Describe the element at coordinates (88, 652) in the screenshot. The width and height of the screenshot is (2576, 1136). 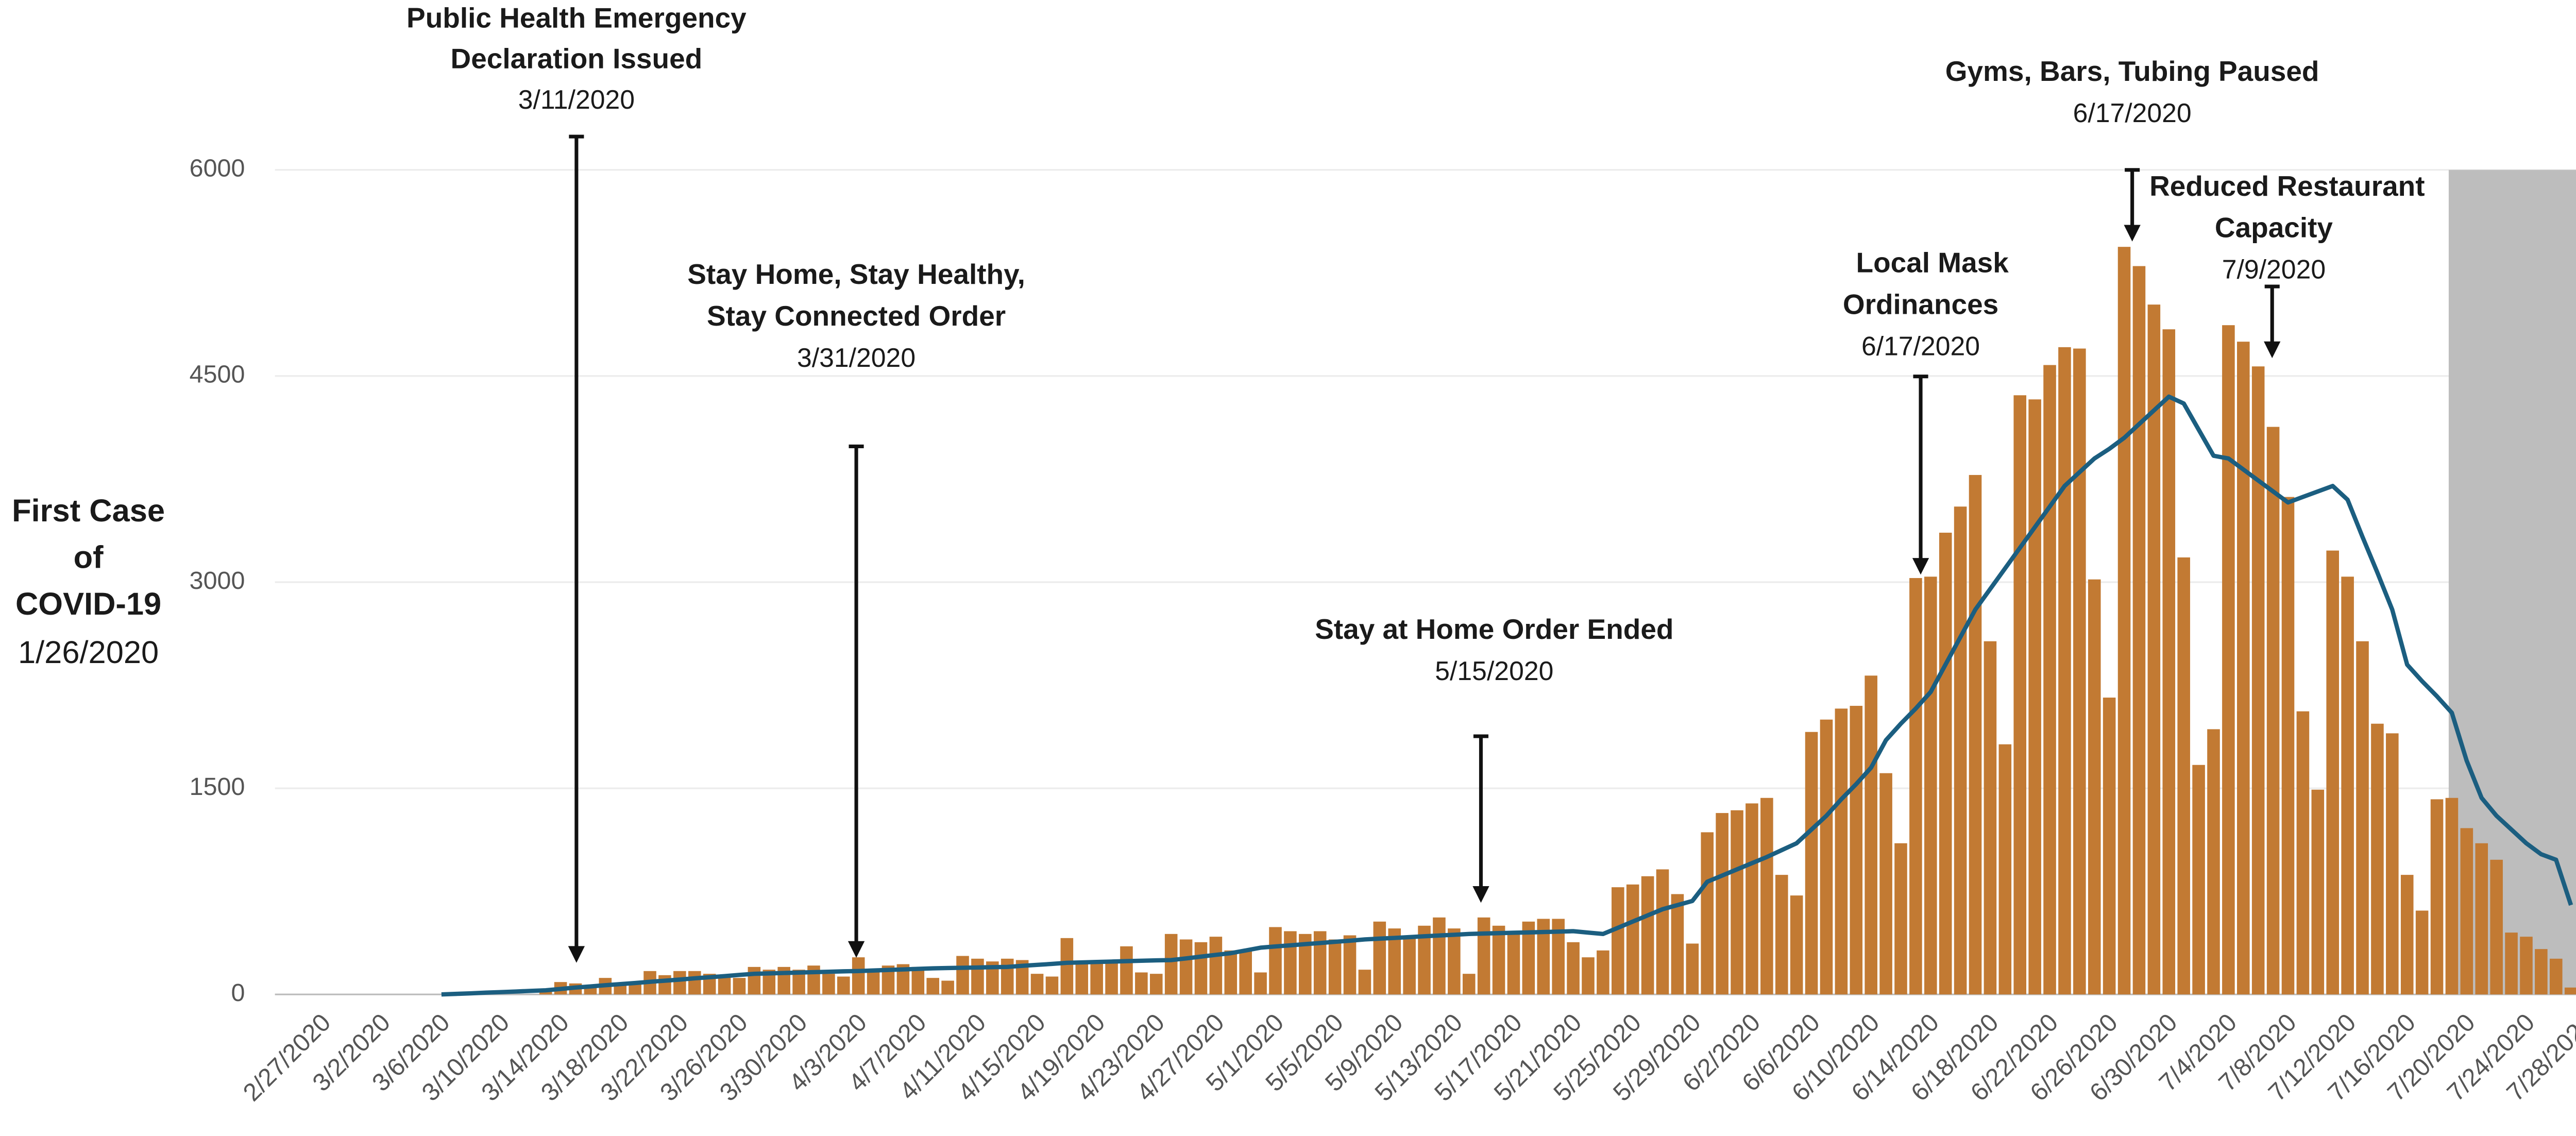
I see `annotation-date: 1/26/2020` at that location.